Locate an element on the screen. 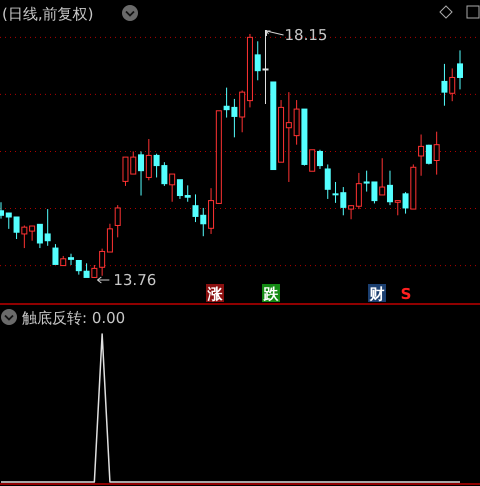  annotation: 13.76 is located at coordinates (134, 280).